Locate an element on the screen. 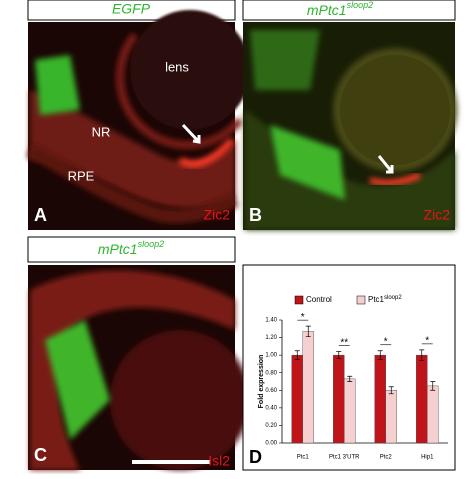 The width and height of the screenshot is (474, 479). y-axis-label: Fold expression is located at coordinates (261, 382).